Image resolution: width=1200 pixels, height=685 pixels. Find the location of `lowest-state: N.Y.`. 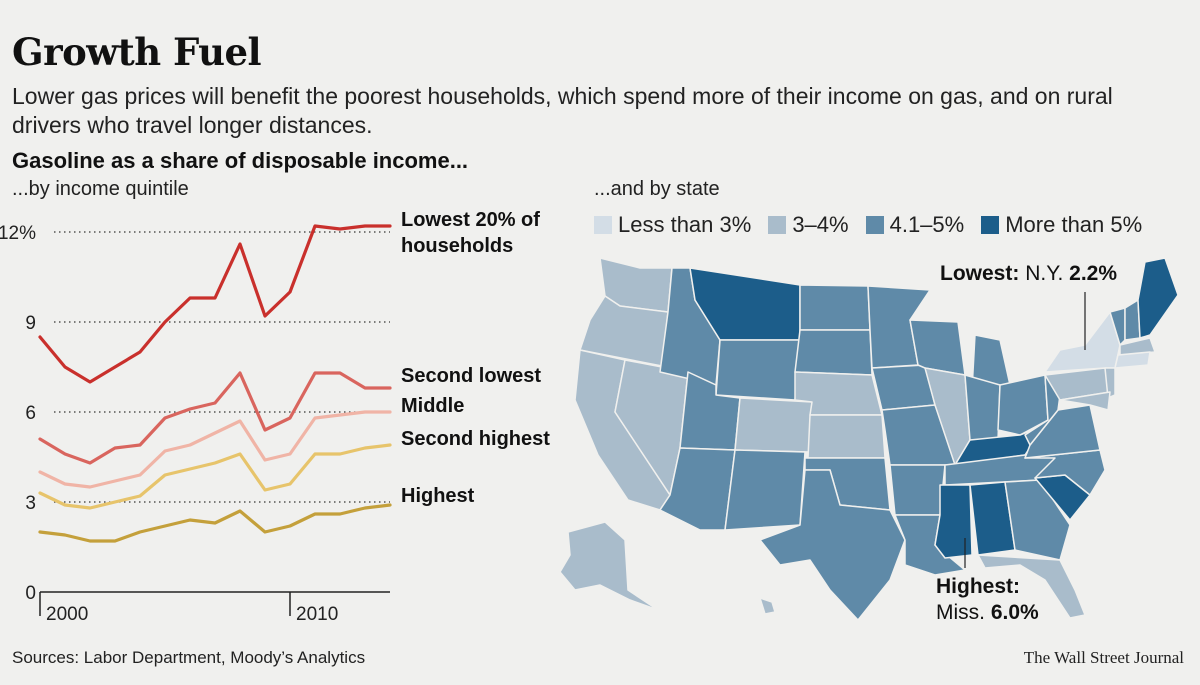

lowest-state: N.Y. is located at coordinates (1044, 273).